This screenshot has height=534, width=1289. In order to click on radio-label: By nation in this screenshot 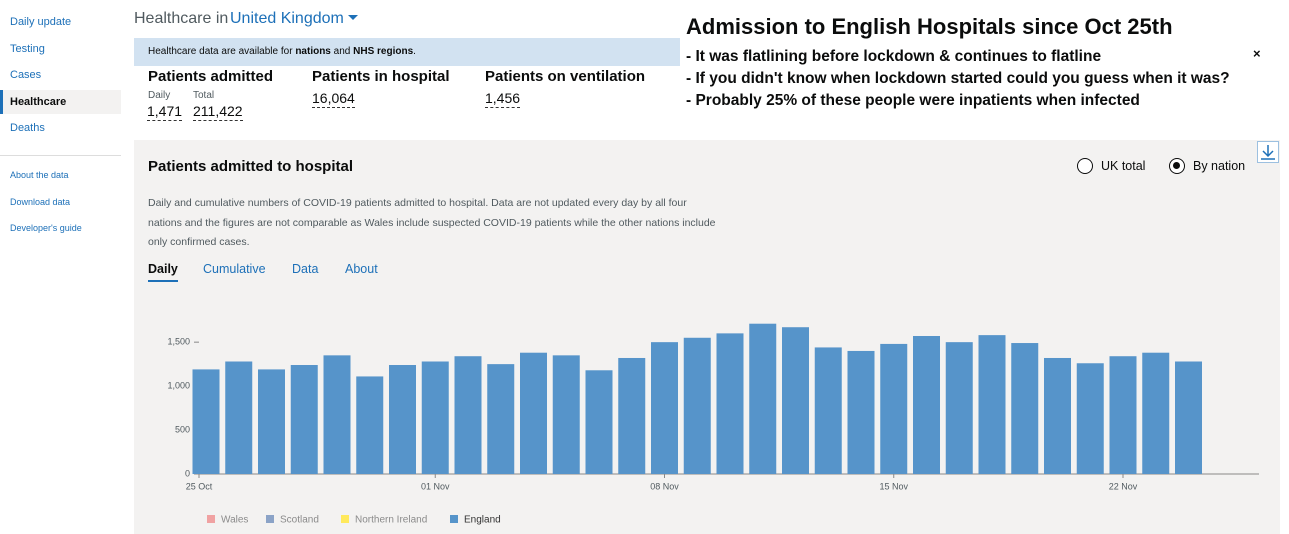, I will do `click(1219, 166)`.